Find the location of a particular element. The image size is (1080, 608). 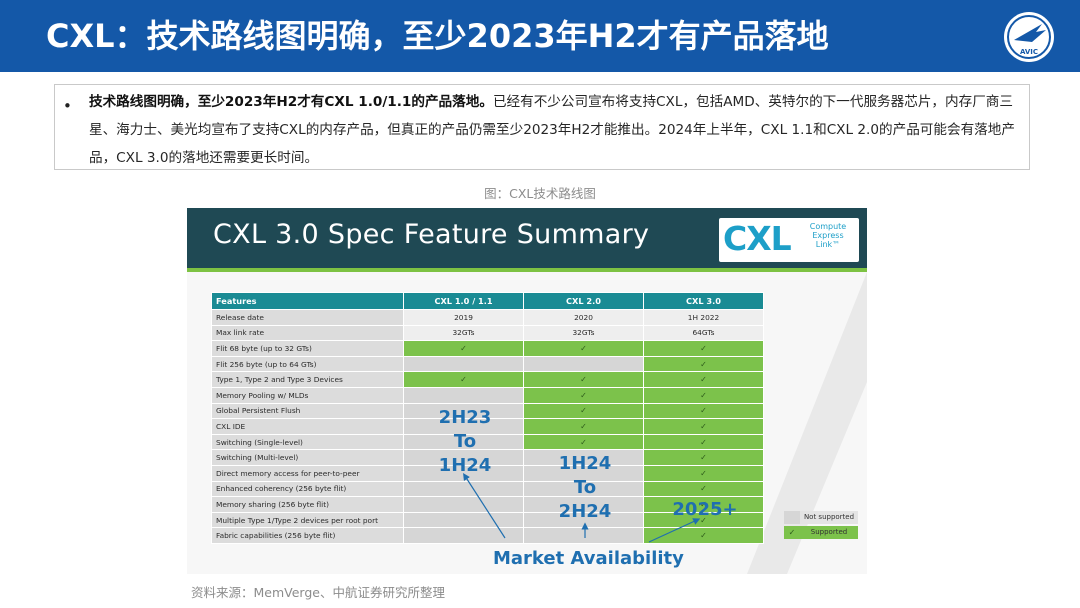

summary-lead: 技术路线图明确，至少2023年H2才有CXL 1.0/1.1的产品落地。 is located at coordinates (291, 102).